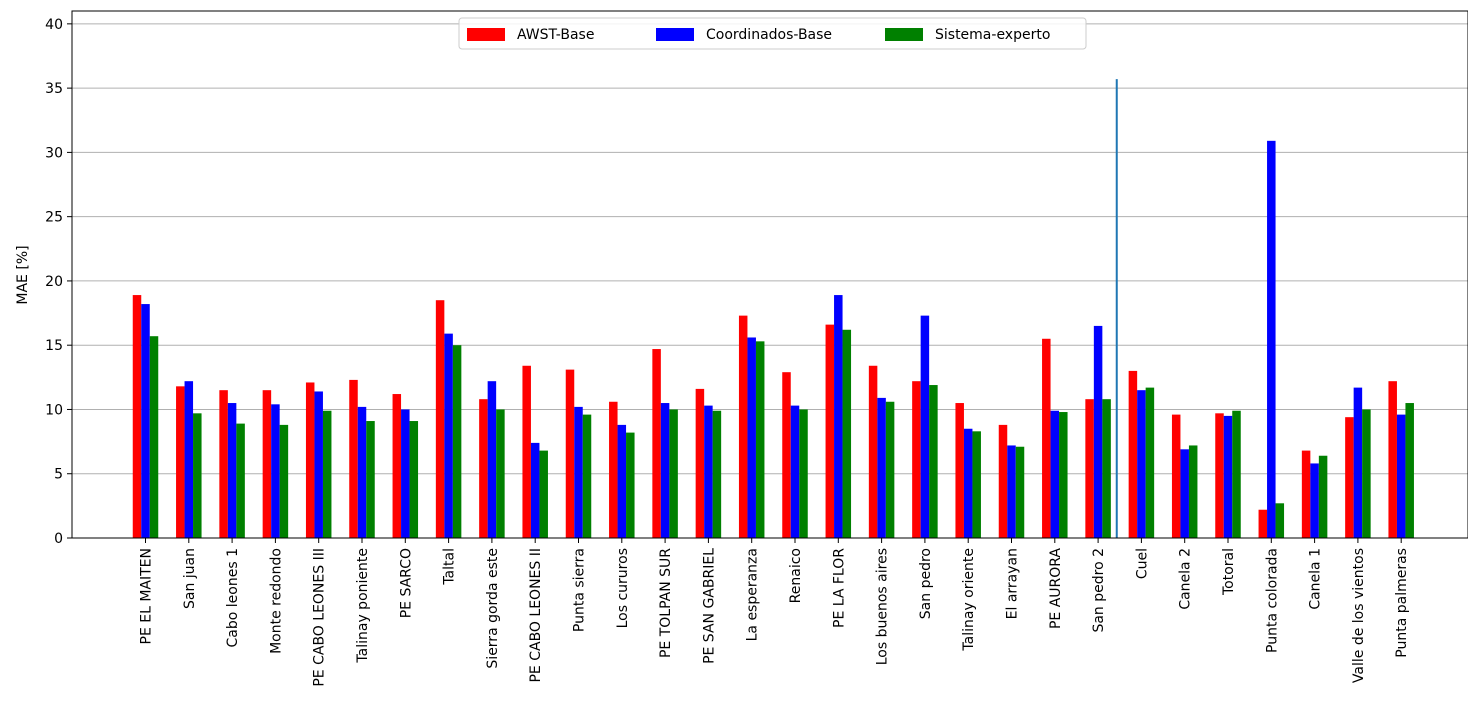 The image size is (1468, 720). I want to click on x-tick-label: Totoral, so click(1229, 572).